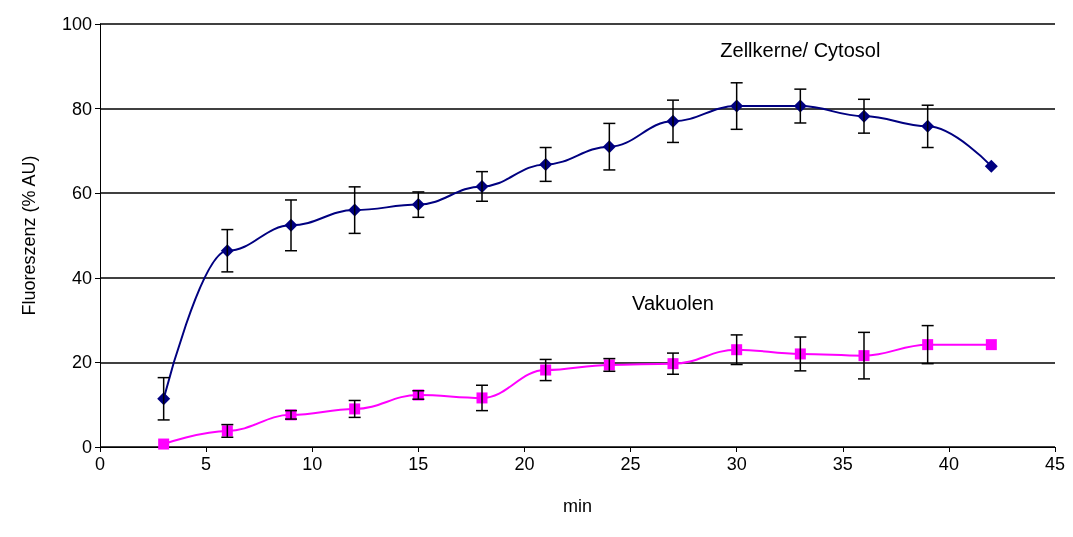  What do you see at coordinates (948, 464) in the screenshot?
I see `x-tick-label: 40` at bounding box center [948, 464].